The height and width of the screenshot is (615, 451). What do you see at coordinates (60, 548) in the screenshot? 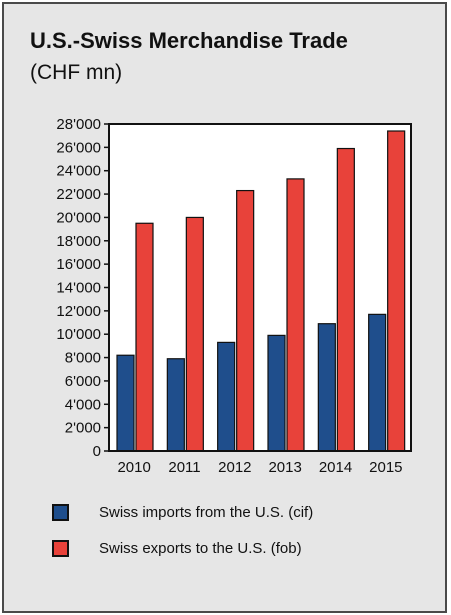
I see `legend-swatch-exports` at bounding box center [60, 548].